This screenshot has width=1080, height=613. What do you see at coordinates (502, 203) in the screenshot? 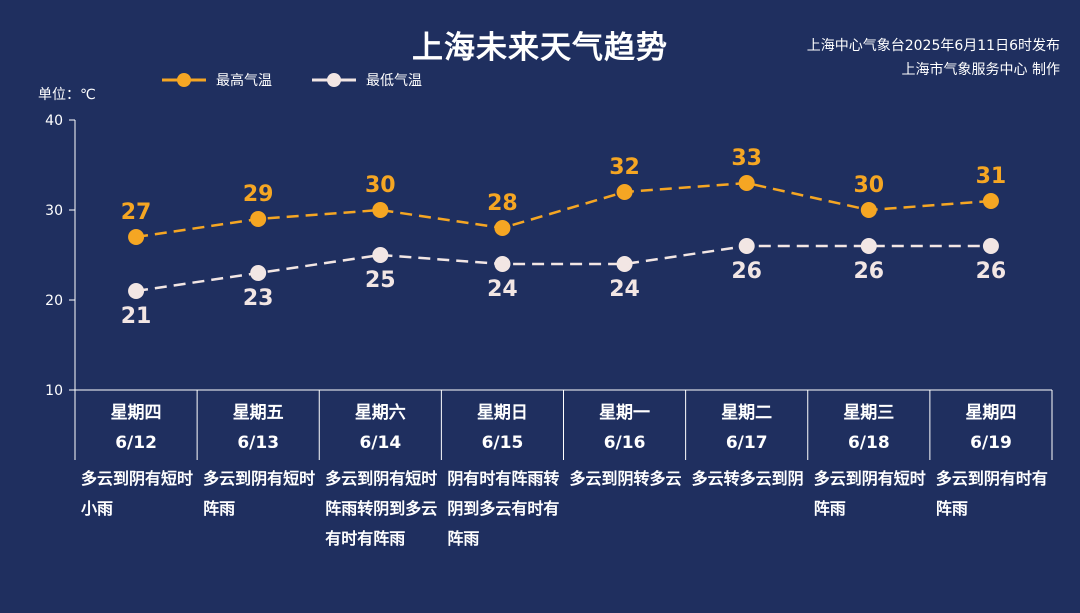
I see `data-label-high: 28` at bounding box center [502, 203].